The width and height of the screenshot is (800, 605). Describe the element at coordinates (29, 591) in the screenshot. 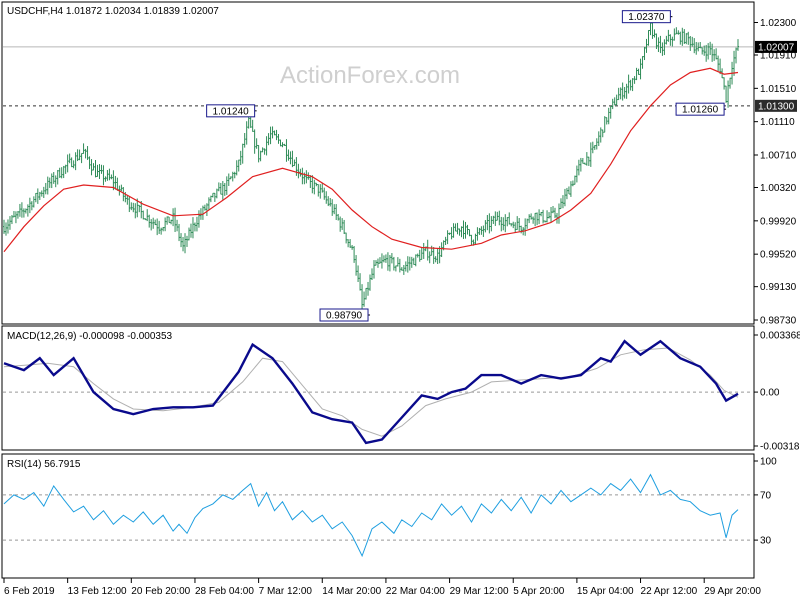

I see `time-tick-label: 6 Feb 2019` at that location.